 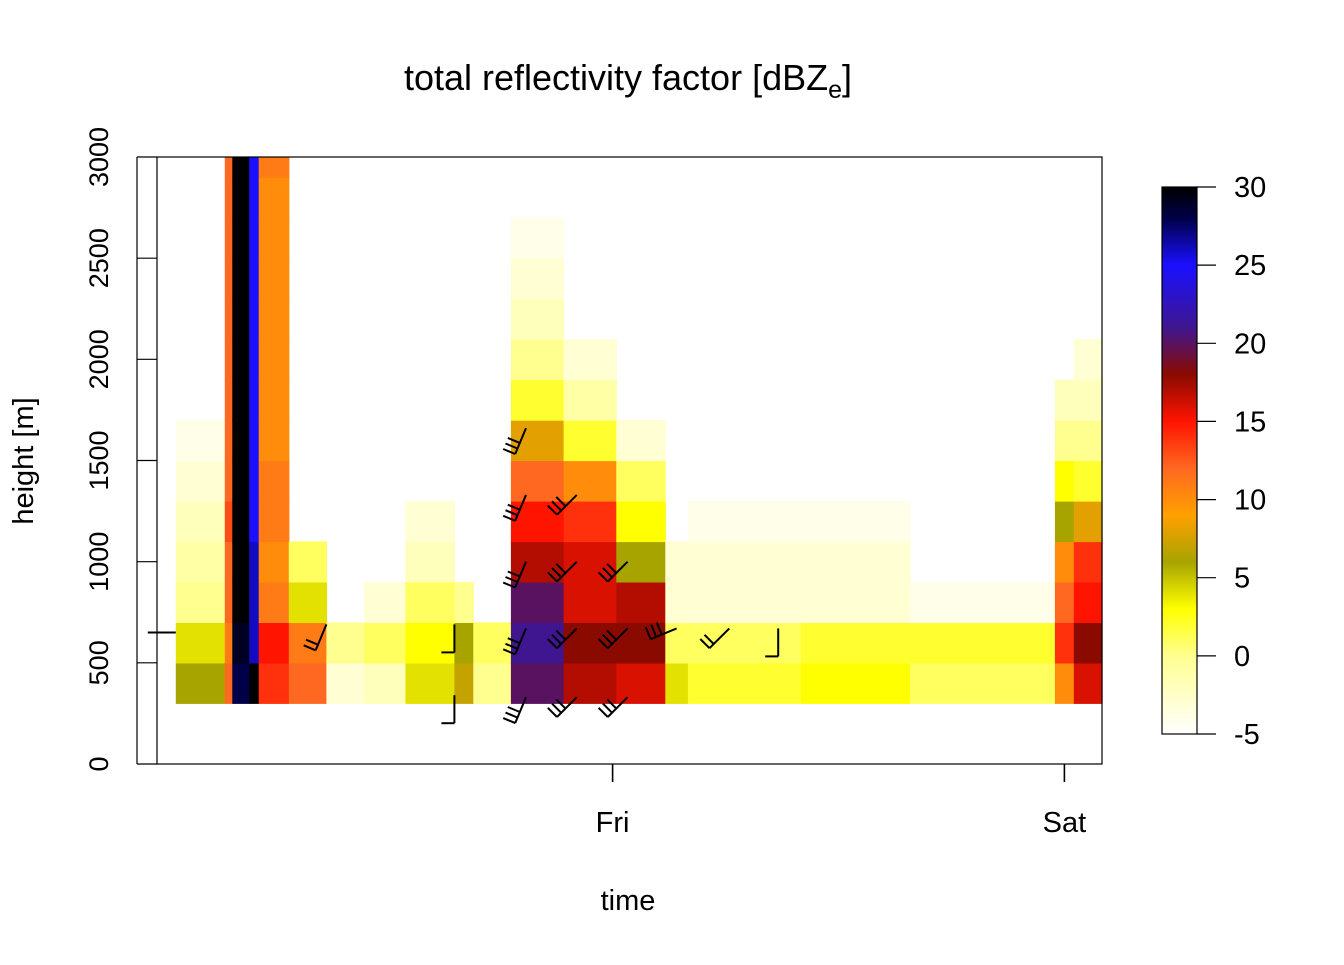 I want to click on colorbar-tick-label: 30, so click(x=1250, y=188).